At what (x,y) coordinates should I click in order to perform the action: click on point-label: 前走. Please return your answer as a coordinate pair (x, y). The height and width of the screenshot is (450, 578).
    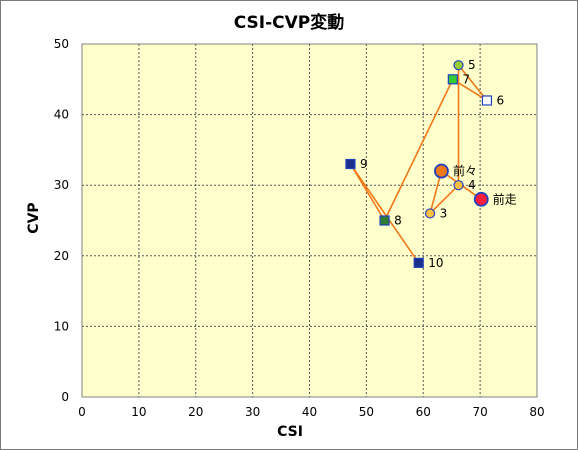
    Looking at the image, I should click on (505, 198).